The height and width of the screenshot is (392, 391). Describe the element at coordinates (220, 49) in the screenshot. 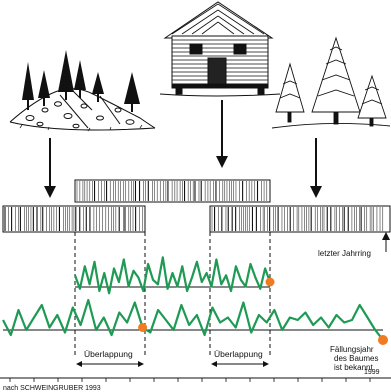

I see `log-cabin-illustration` at that location.